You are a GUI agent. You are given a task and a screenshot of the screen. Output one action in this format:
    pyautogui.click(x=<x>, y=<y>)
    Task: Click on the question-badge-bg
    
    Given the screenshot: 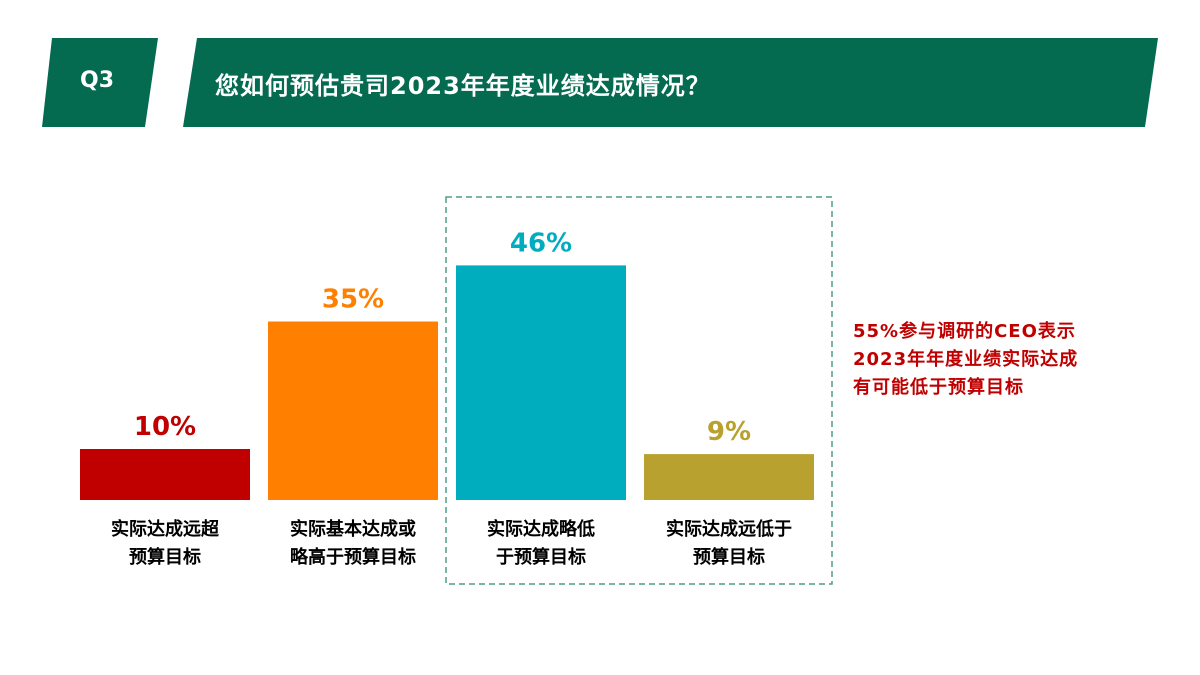 What is the action you would take?
    pyautogui.click(x=100, y=82)
    